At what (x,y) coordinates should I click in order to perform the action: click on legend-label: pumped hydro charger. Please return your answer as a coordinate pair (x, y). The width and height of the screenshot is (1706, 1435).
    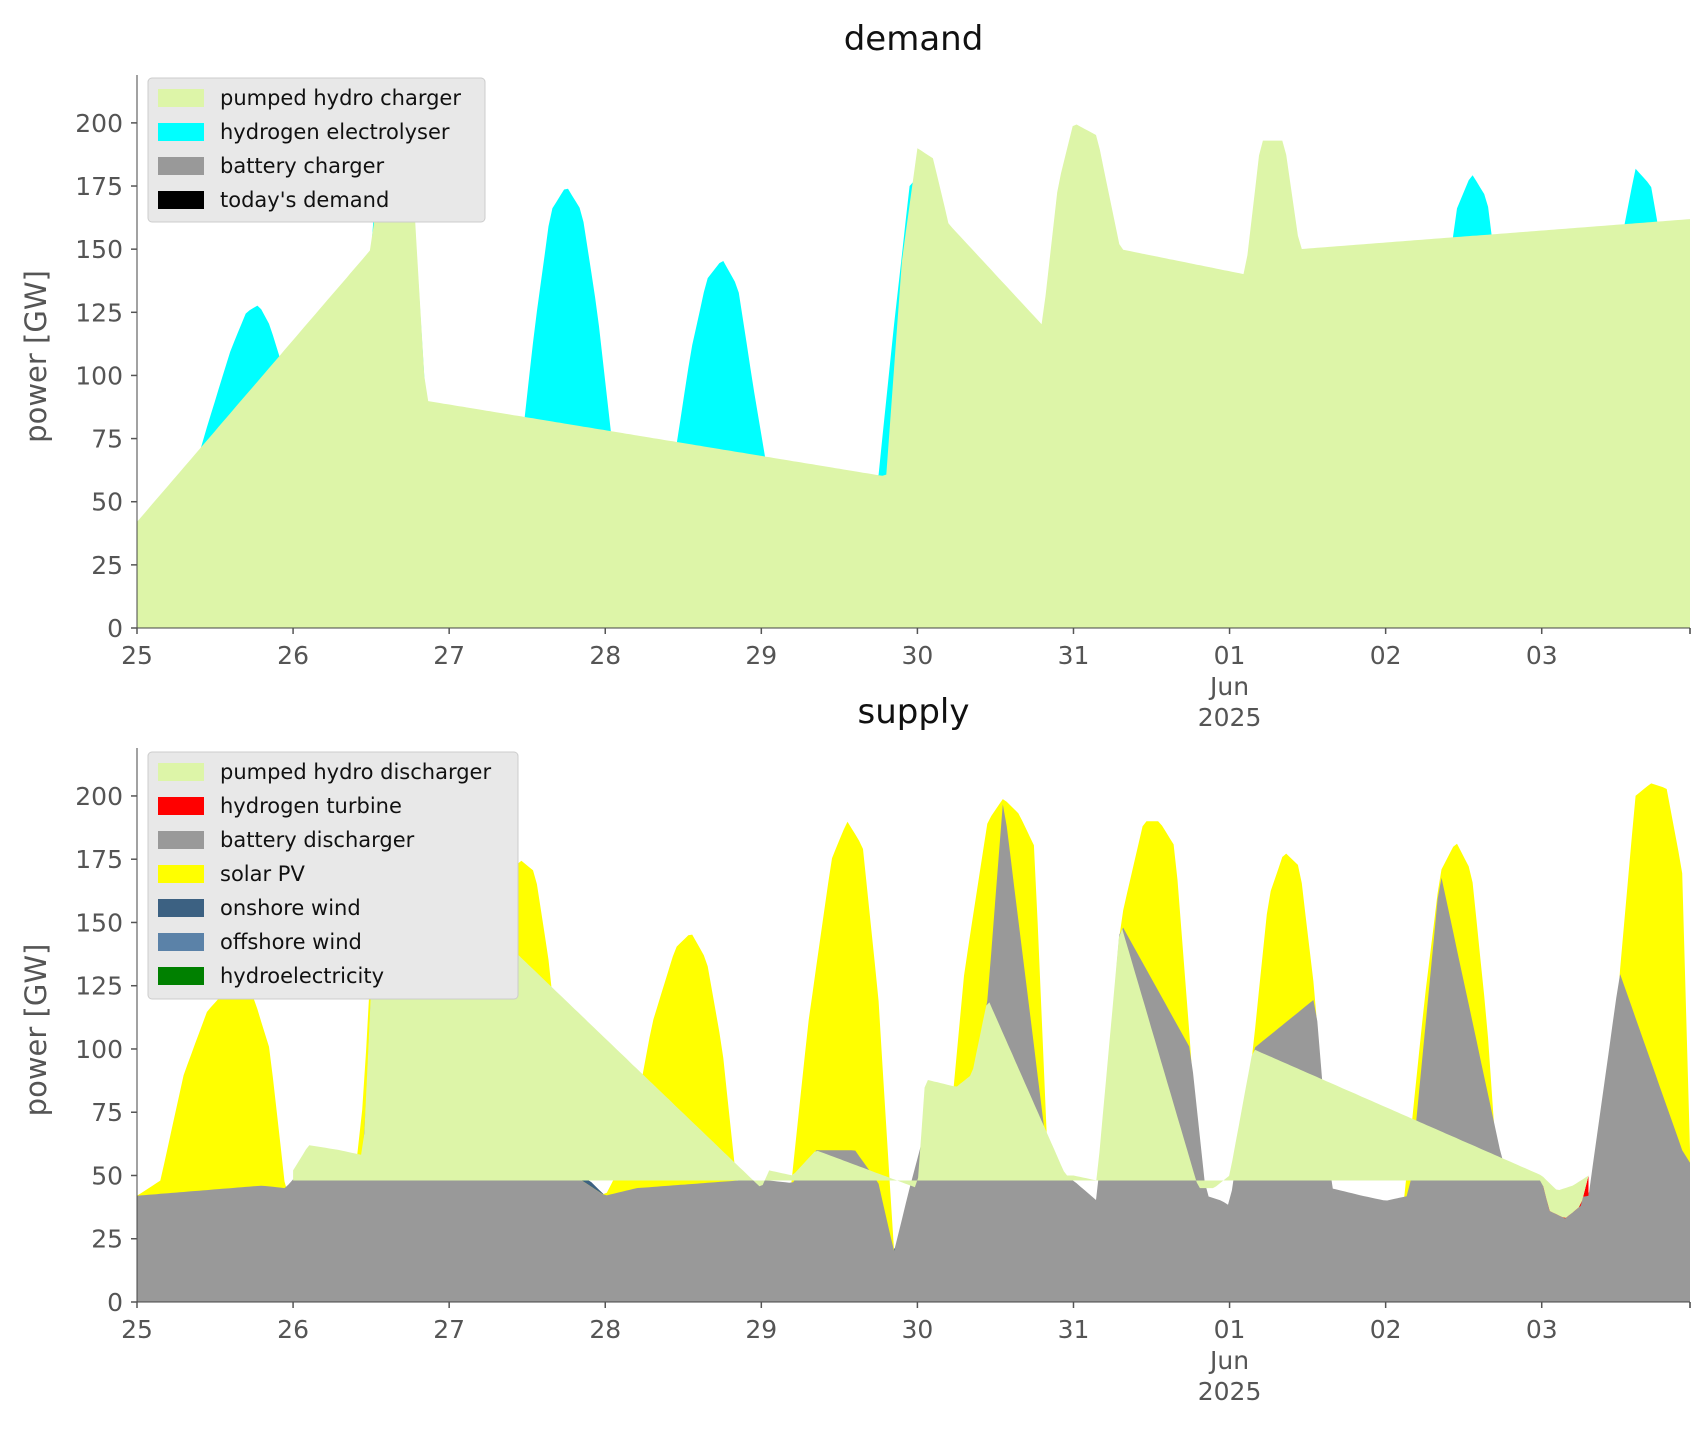
    Looking at the image, I should click on (340, 98).